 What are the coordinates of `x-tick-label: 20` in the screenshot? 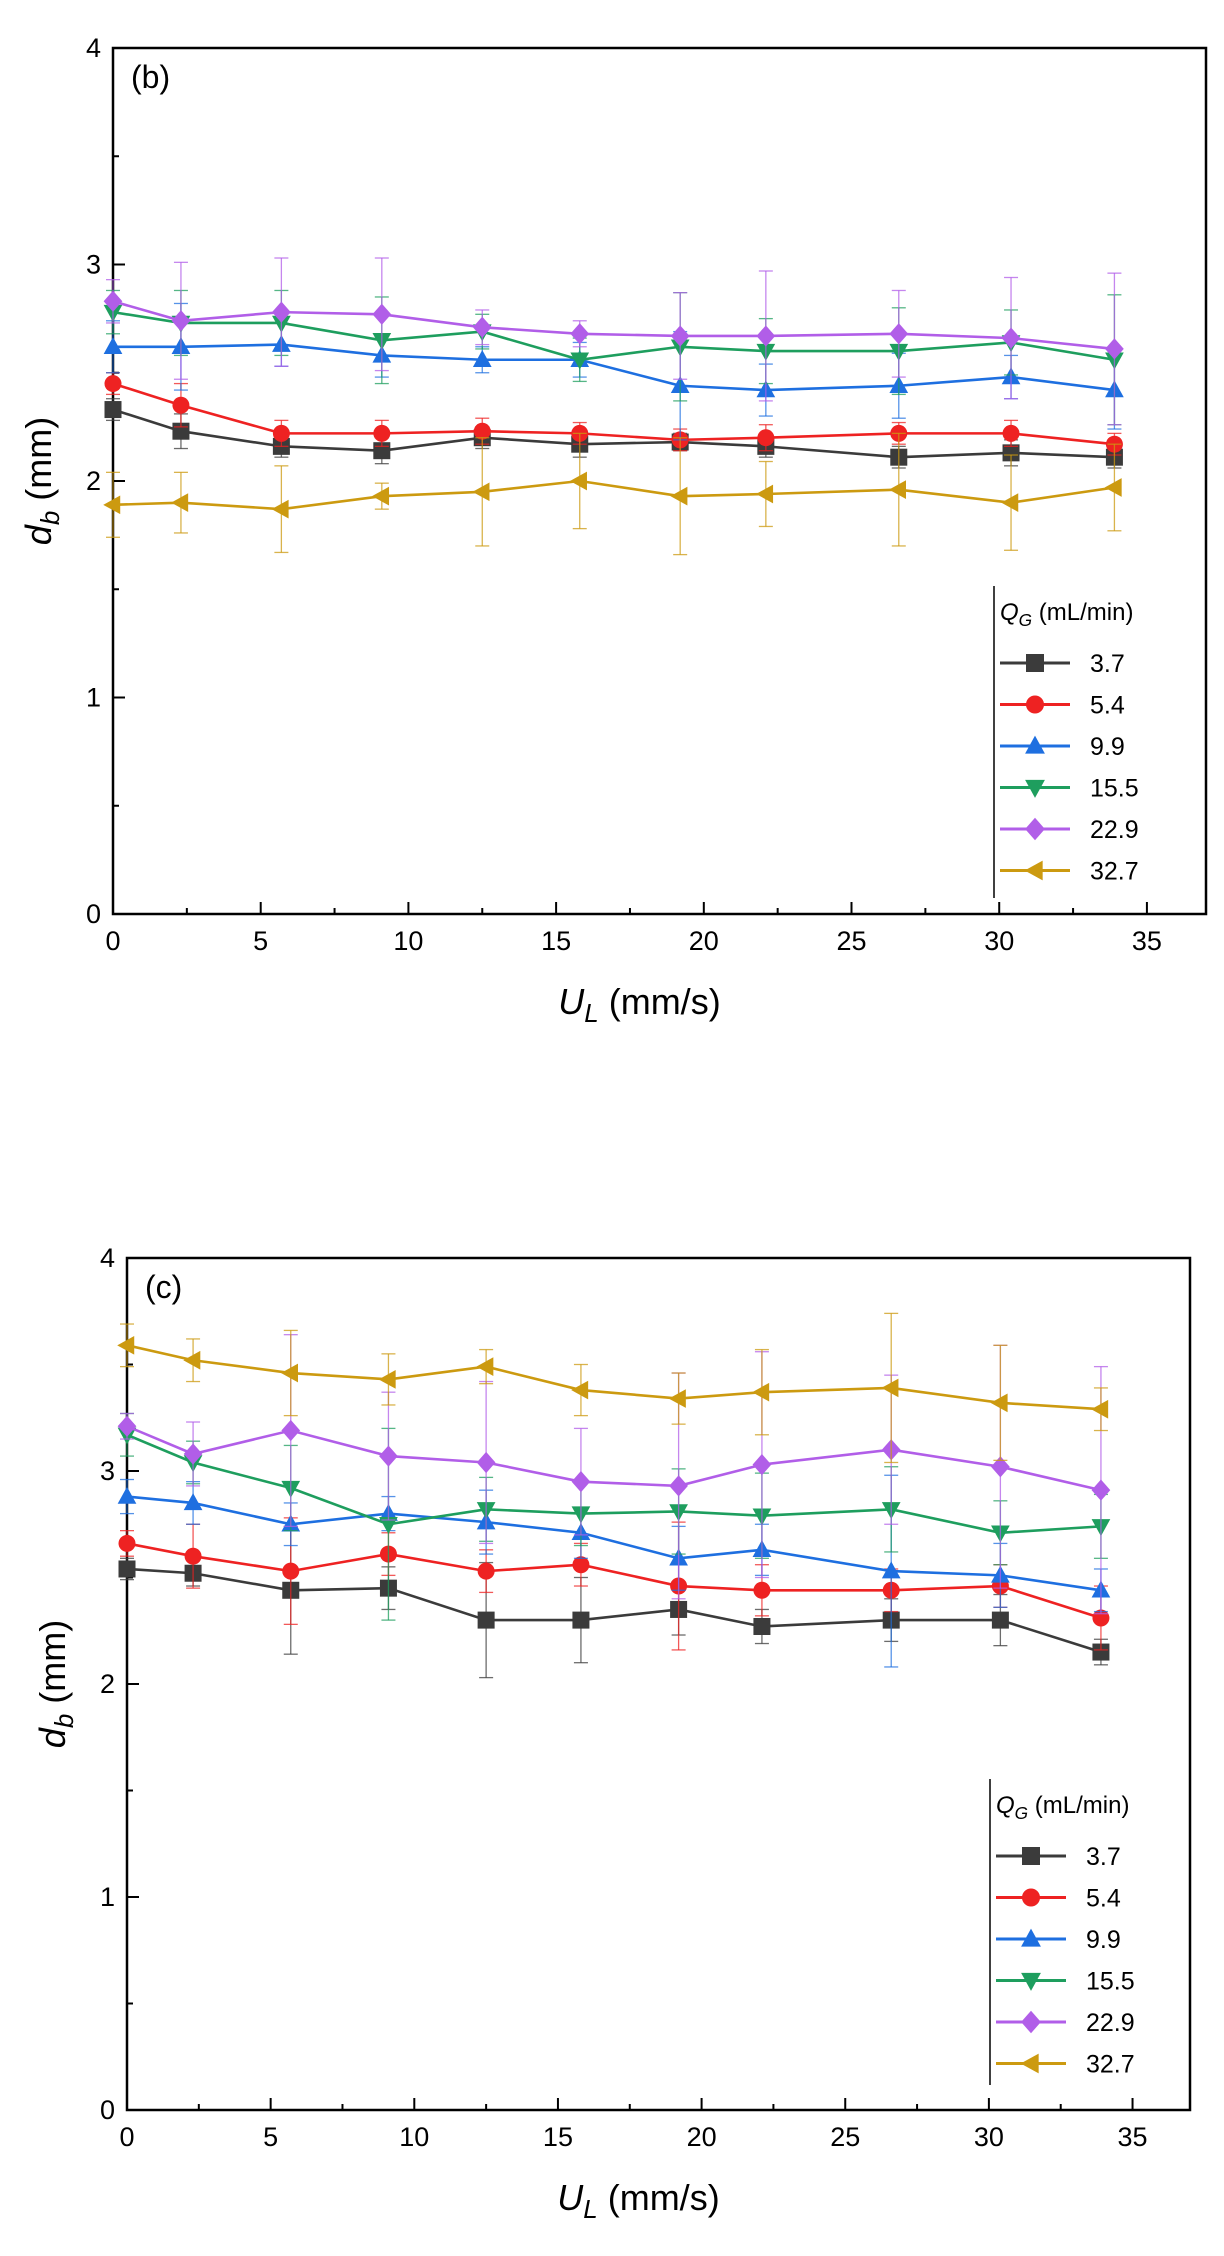 It's located at (702, 2137).